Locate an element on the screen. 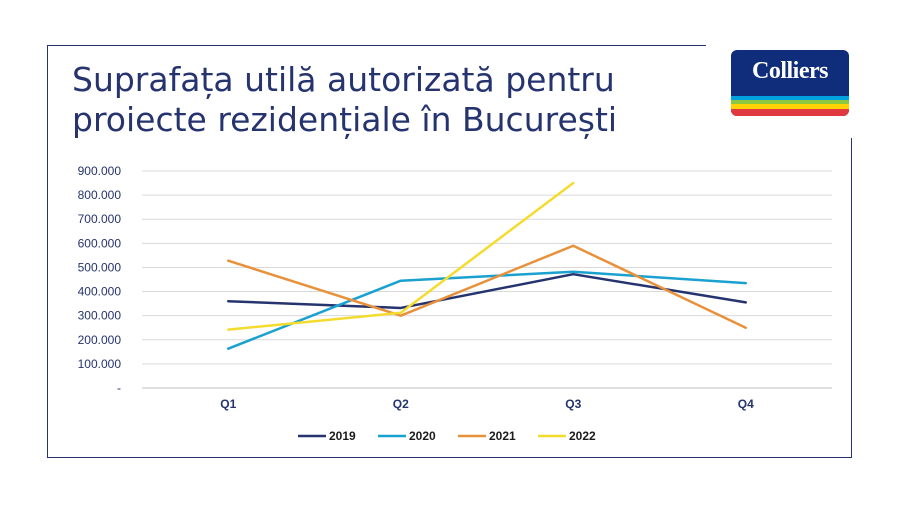 The image size is (900, 506). series-line-2019 is located at coordinates (487, 291).